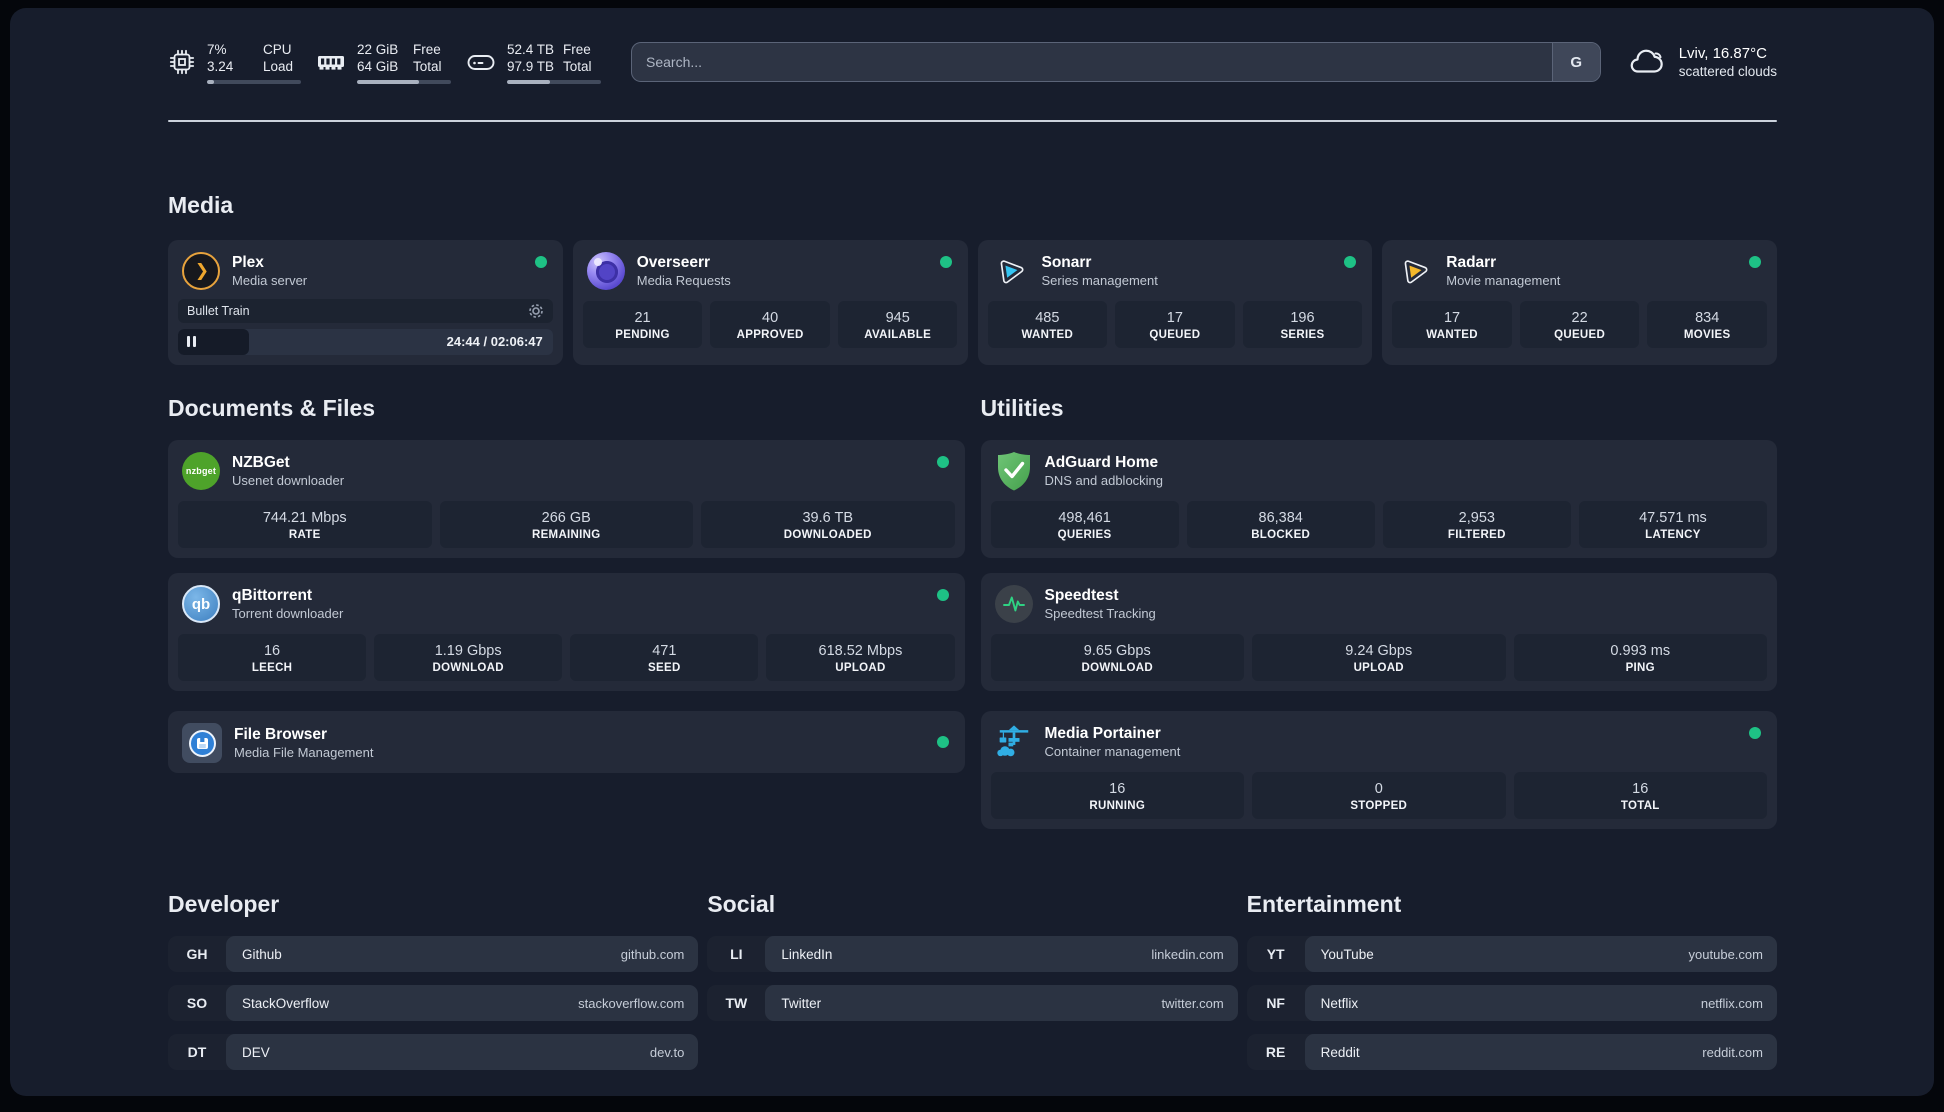  Describe the element at coordinates (217, 49) in the screenshot. I see `cpu-usage-value: 7%` at that location.